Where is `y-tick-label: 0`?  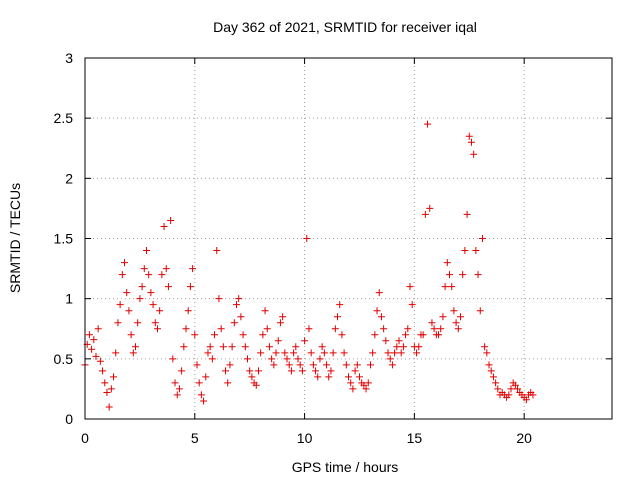
y-tick-label: 0 is located at coordinates (69, 419).